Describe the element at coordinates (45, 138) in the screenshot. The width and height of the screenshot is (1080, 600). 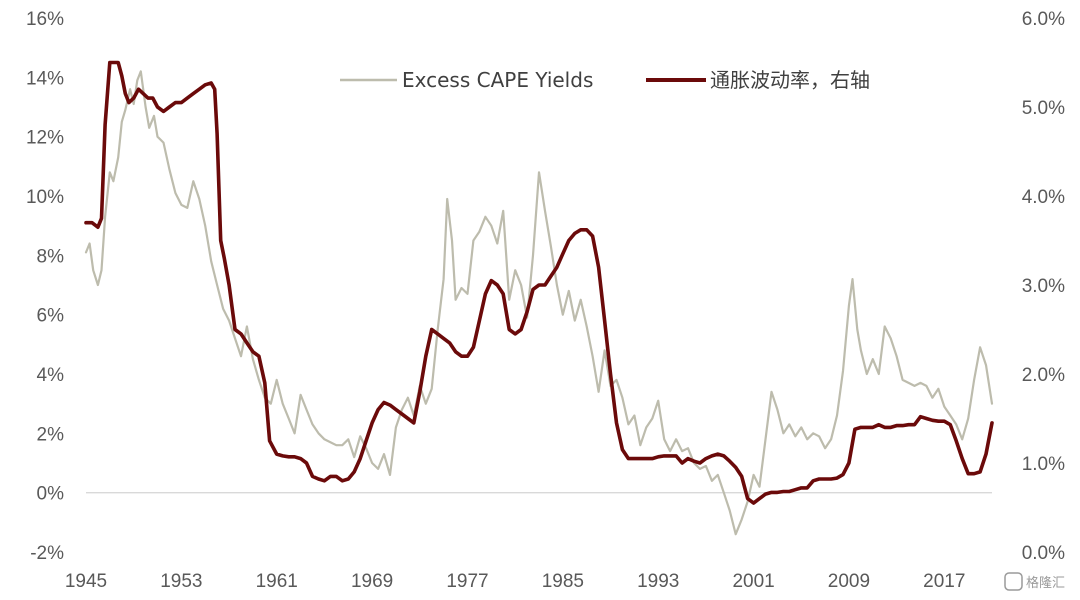
I see `y-left-tick-label: 12%` at that location.